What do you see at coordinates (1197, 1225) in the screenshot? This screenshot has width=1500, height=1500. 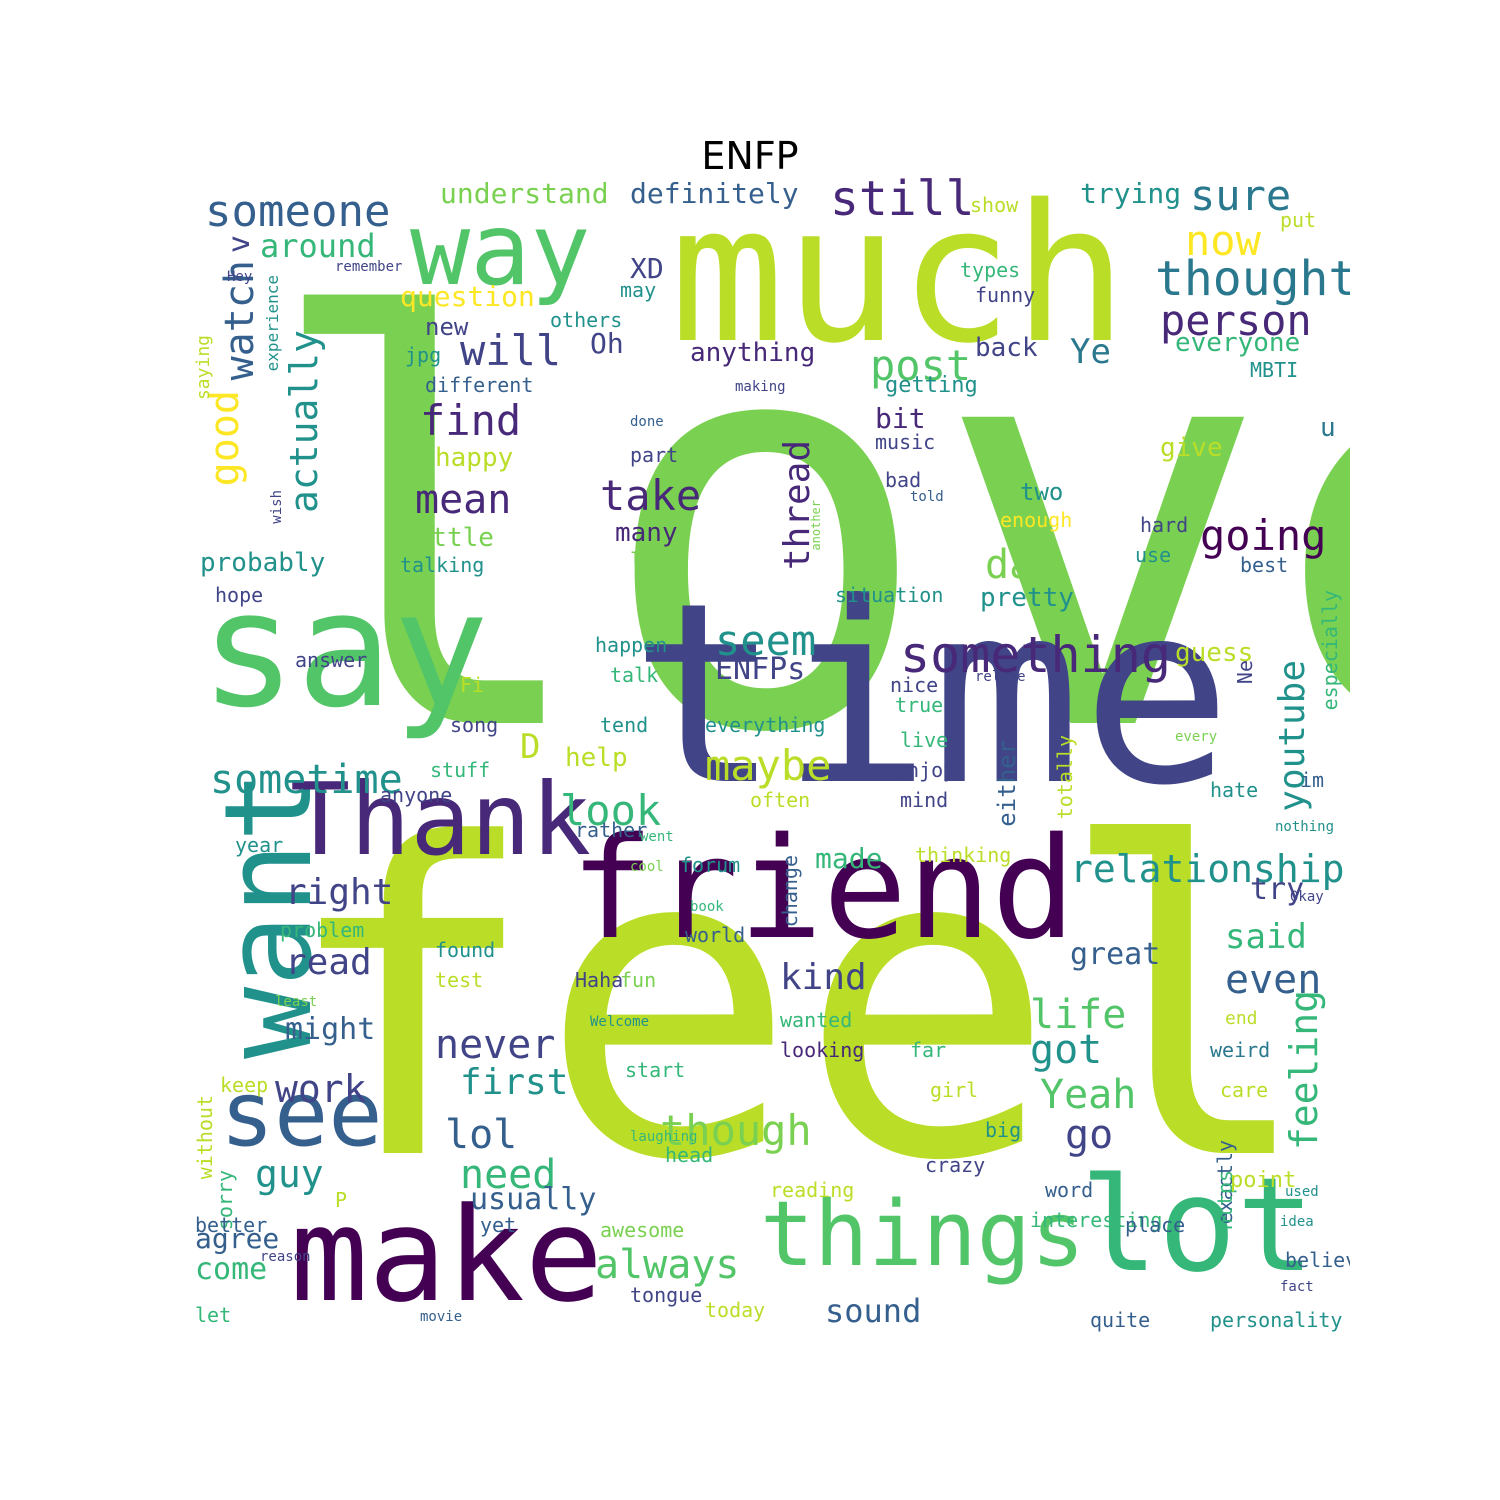 I see `word-lot: lot` at bounding box center [1197, 1225].